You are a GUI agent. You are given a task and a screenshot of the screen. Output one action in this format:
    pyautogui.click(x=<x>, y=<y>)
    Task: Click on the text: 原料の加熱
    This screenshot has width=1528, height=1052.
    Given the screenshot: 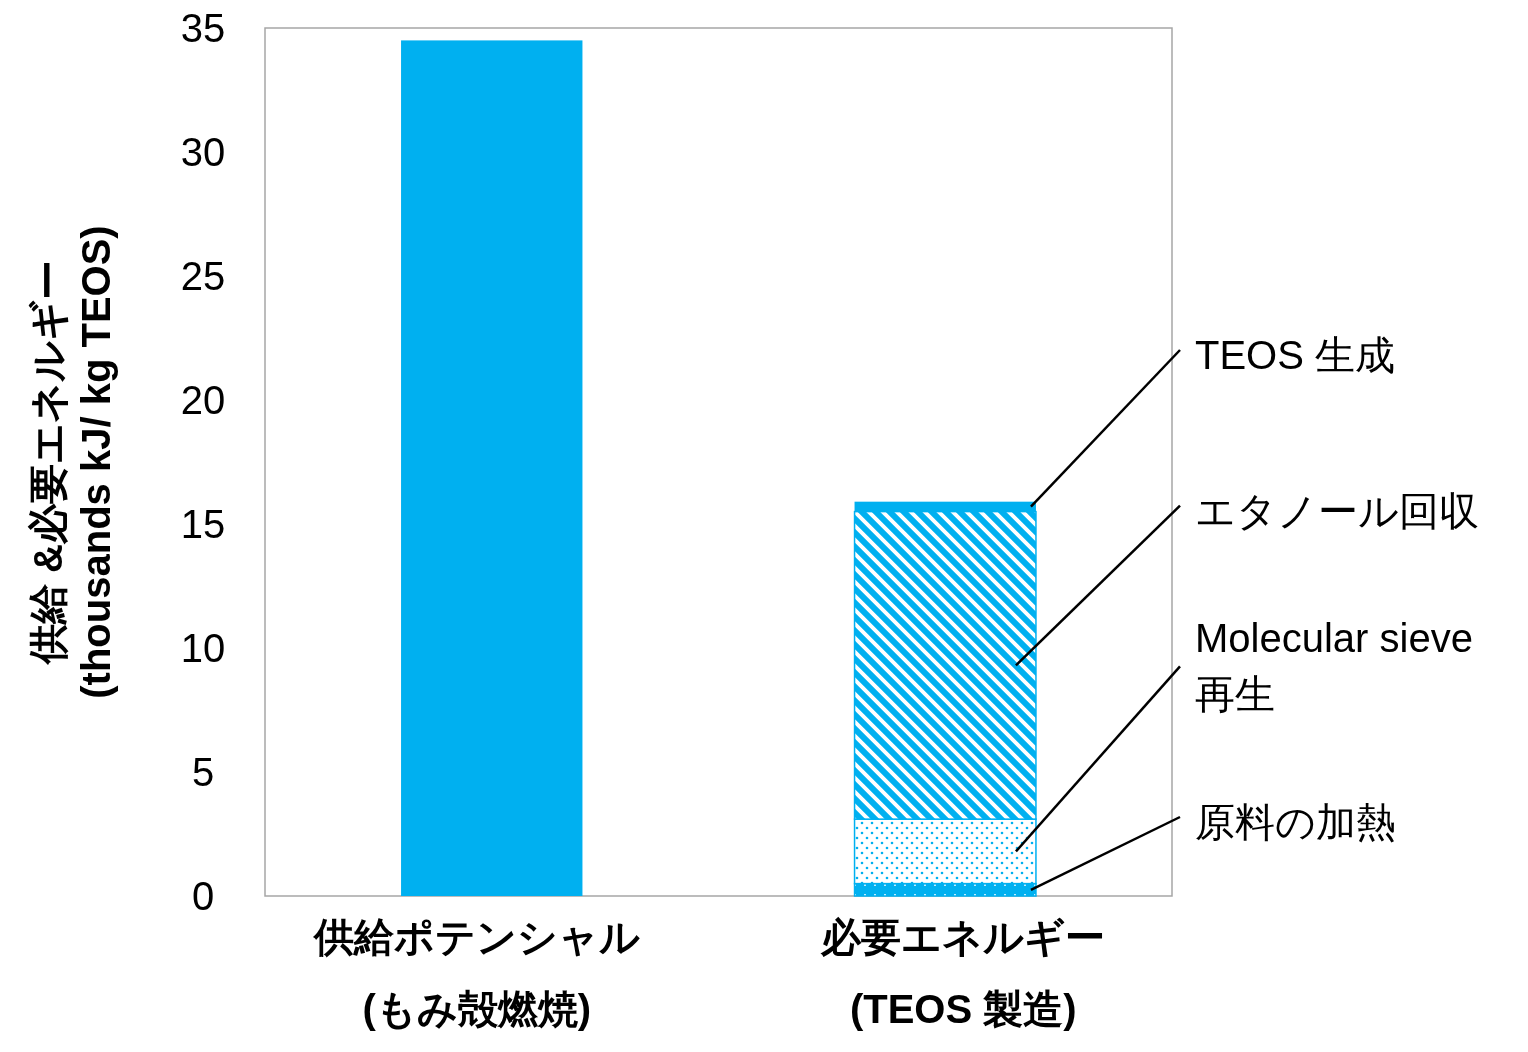 What is the action you would take?
    pyautogui.click(x=1295, y=822)
    